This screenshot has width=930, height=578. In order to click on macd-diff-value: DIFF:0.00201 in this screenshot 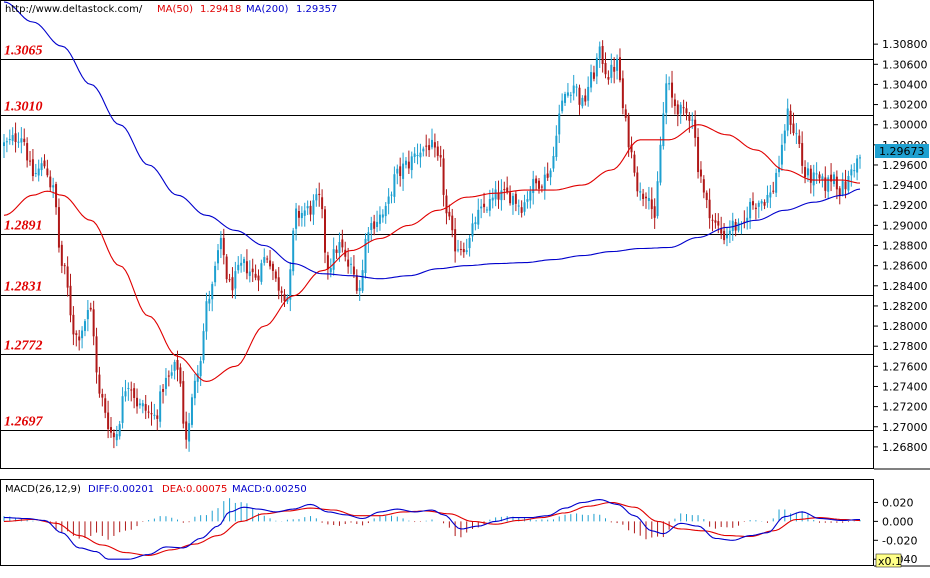, I will do `click(121, 489)`.